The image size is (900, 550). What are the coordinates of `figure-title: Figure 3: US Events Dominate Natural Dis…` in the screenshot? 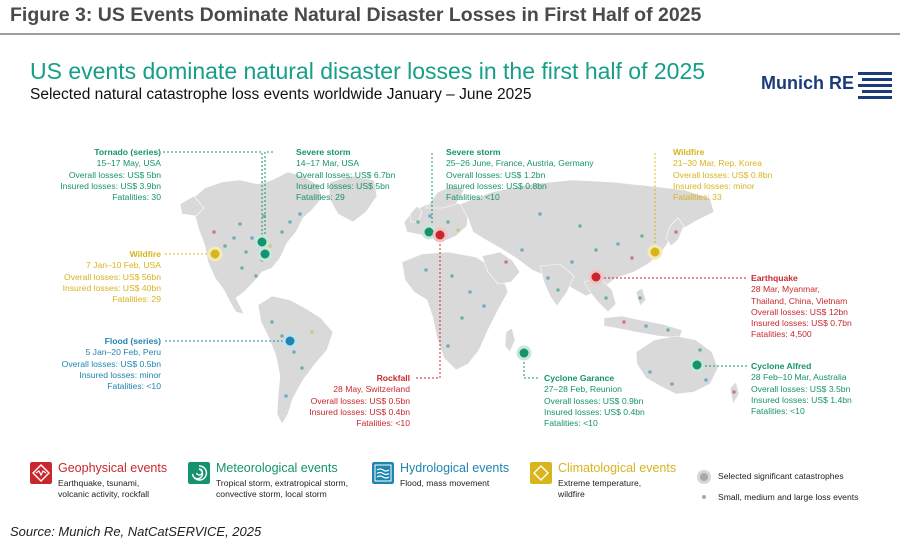 It's located at (356, 15).